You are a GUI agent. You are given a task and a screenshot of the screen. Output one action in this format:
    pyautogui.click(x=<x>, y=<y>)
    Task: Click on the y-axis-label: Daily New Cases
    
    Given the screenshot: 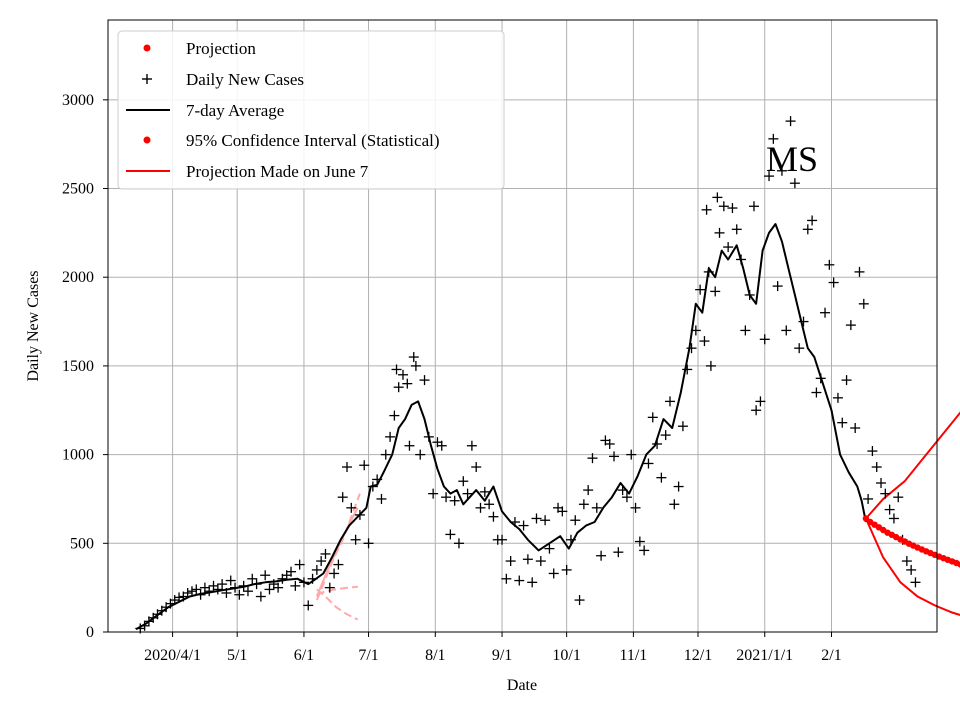 What is the action you would take?
    pyautogui.click(x=33, y=325)
    